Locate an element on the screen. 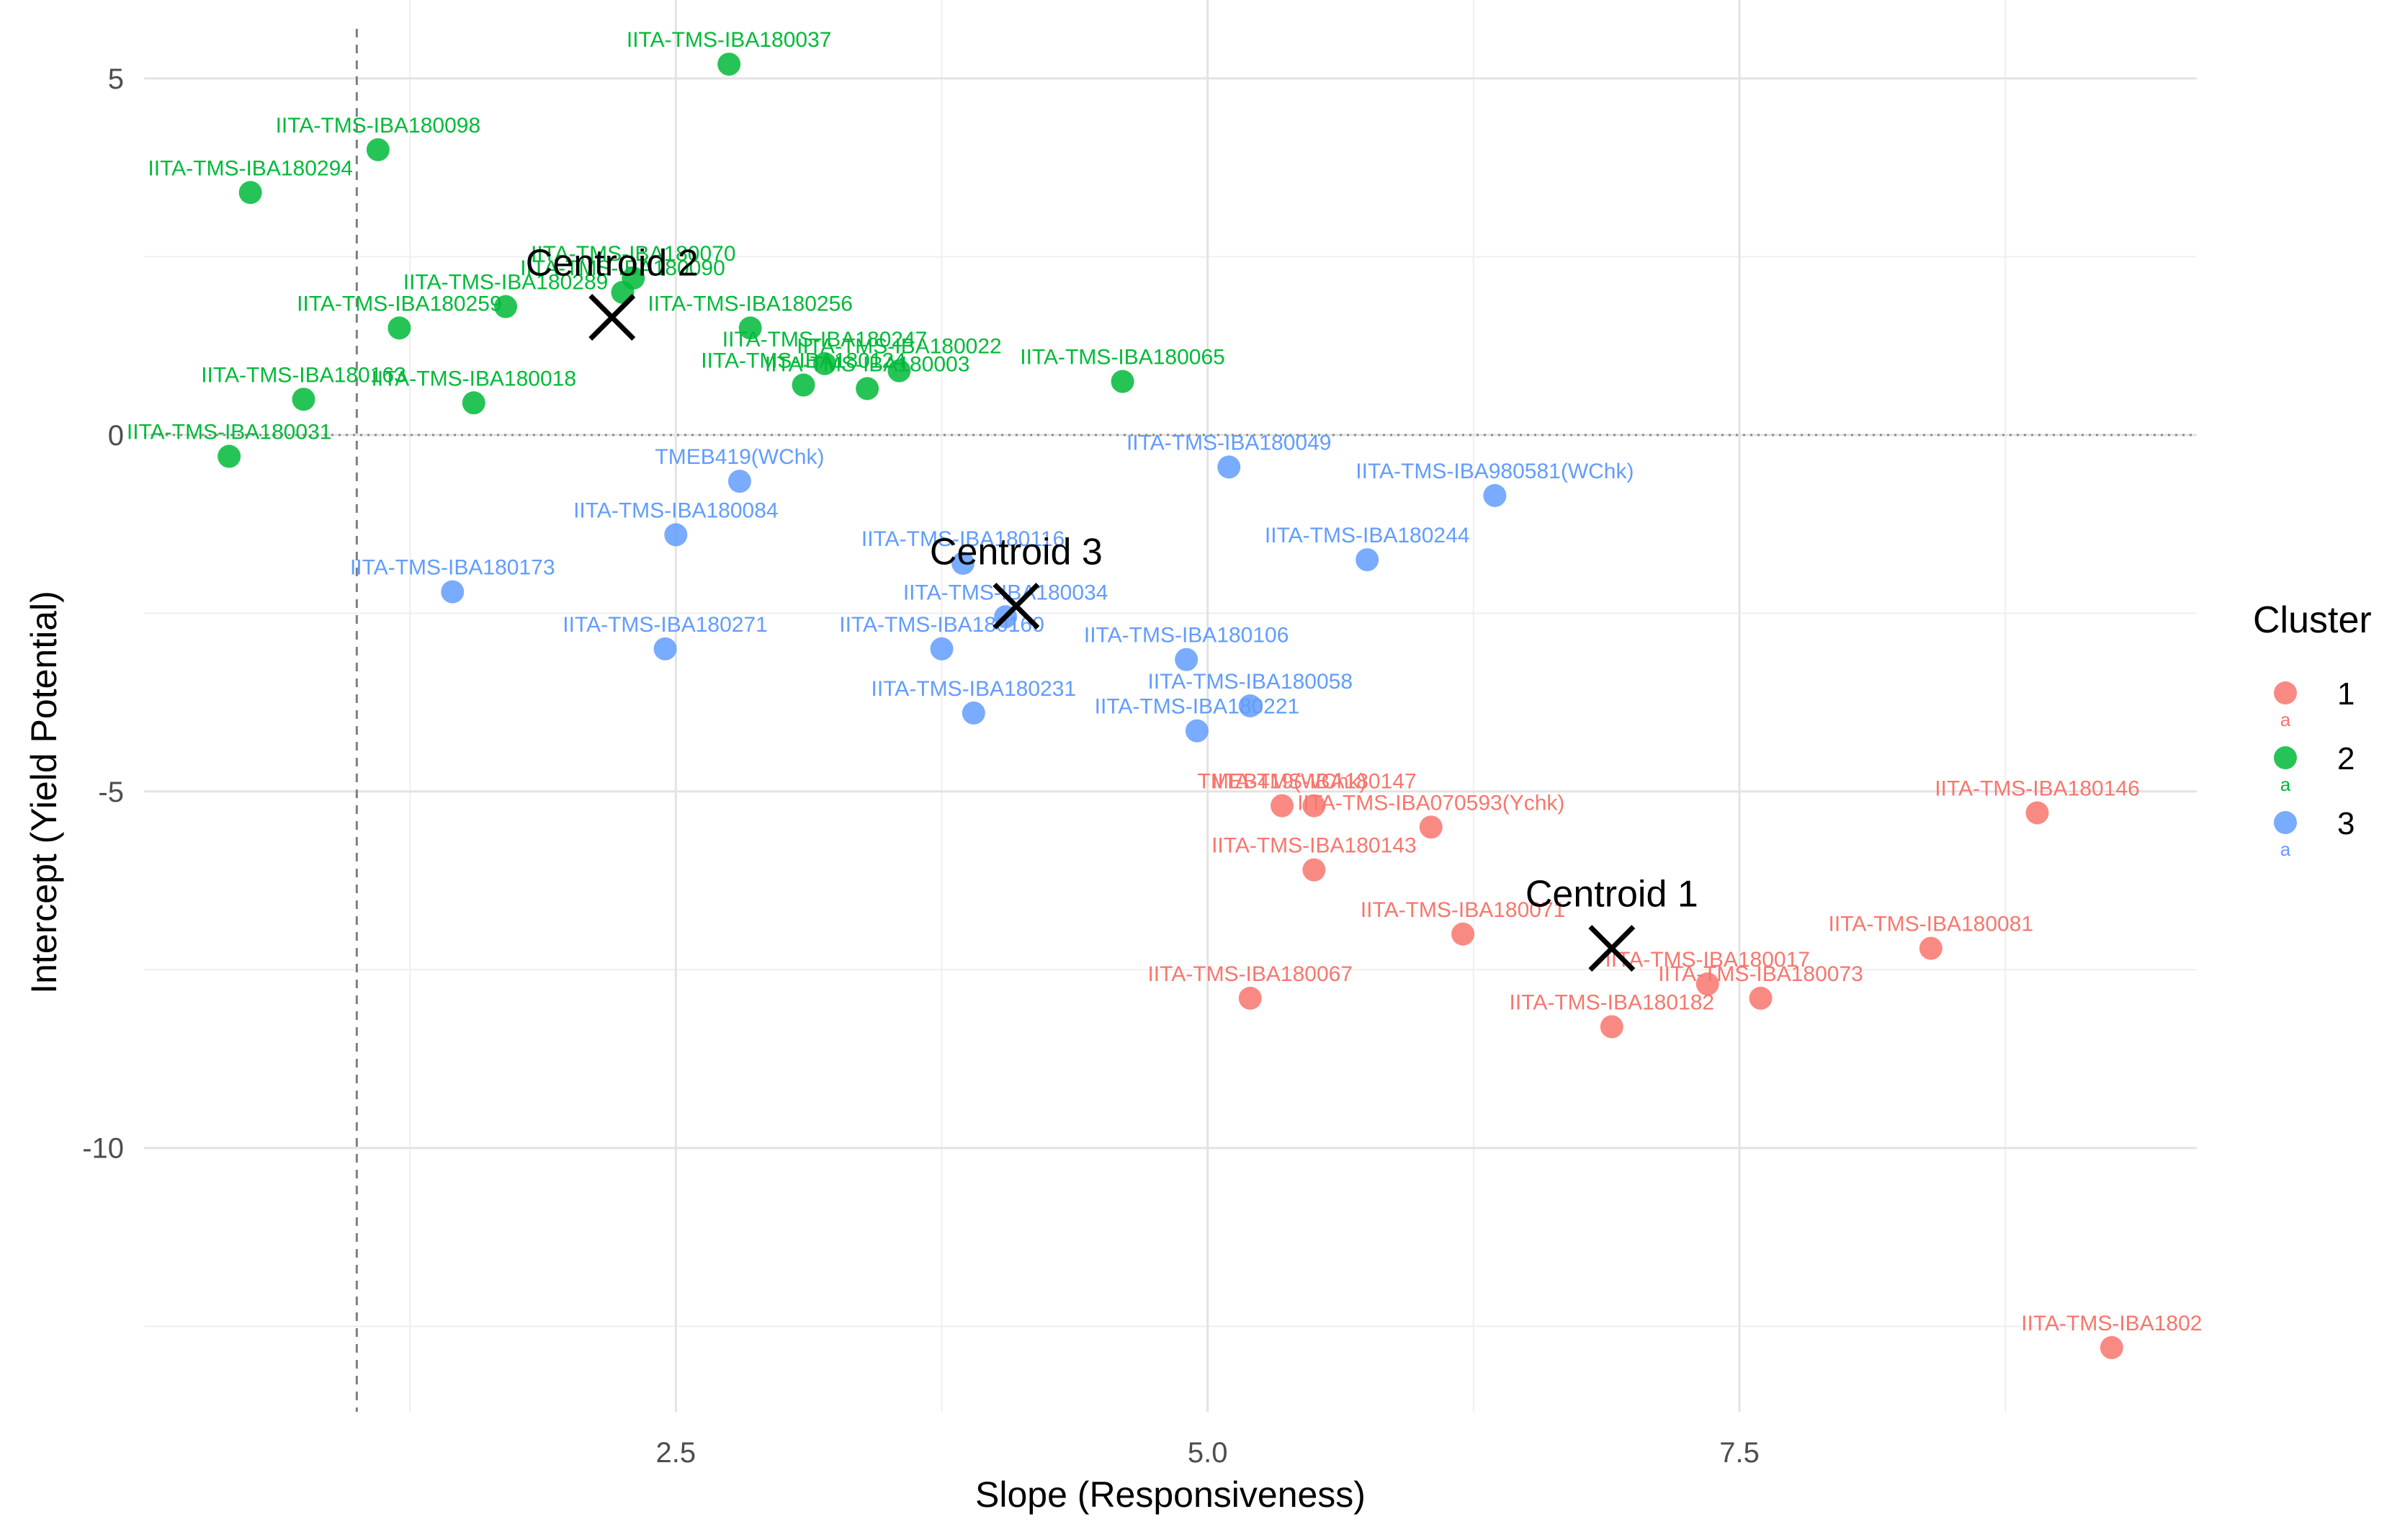  point-label: IITA-TMS-IBA180106 is located at coordinates (1186, 636).